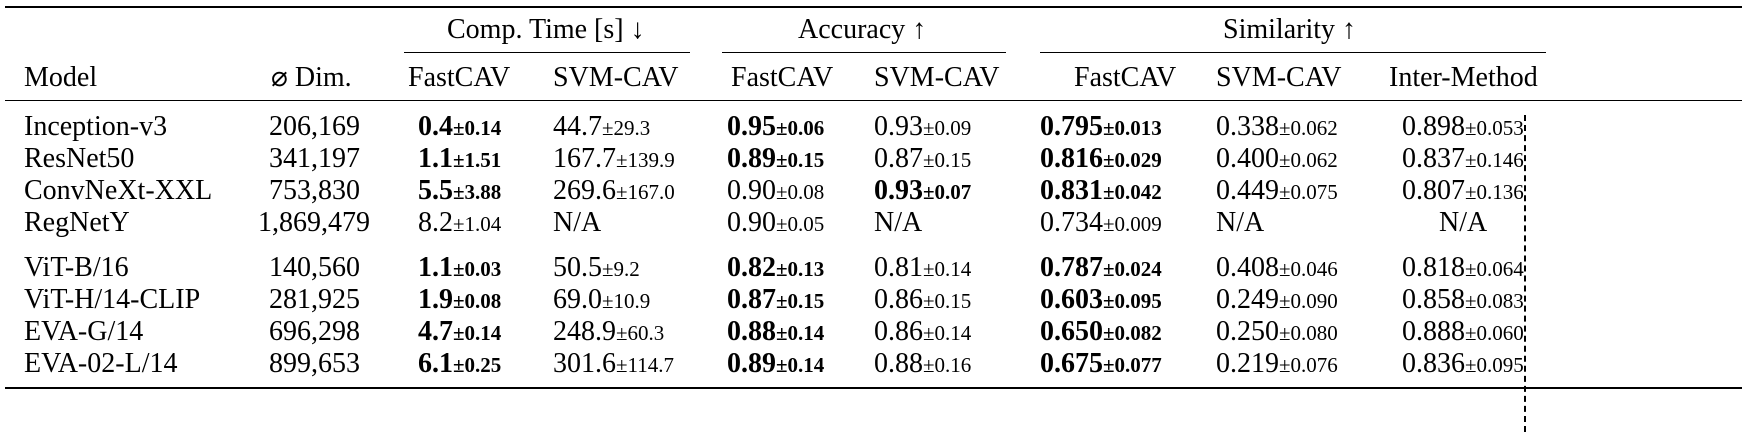  I want to click on cell-s-f: 0.787±0.024, so click(1101, 268).